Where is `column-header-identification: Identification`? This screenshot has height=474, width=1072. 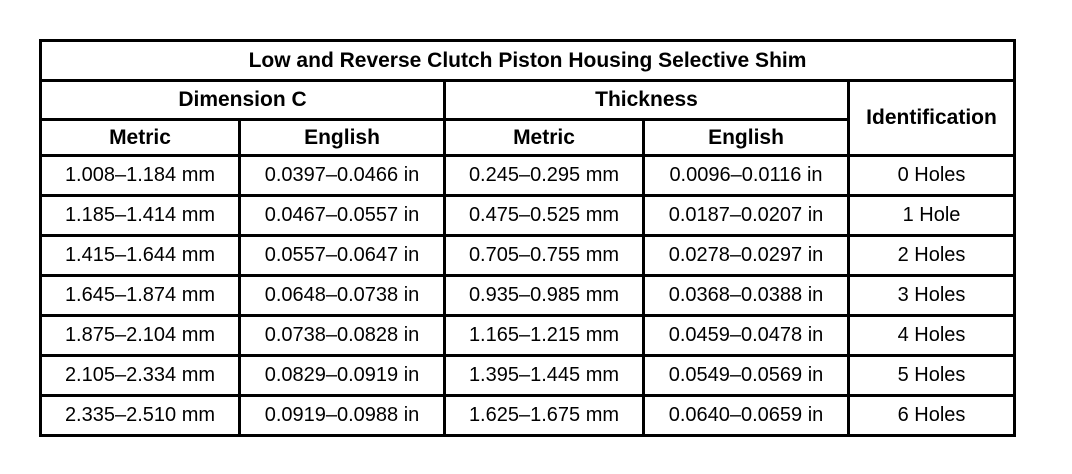
column-header-identification: Identification is located at coordinates (931, 118).